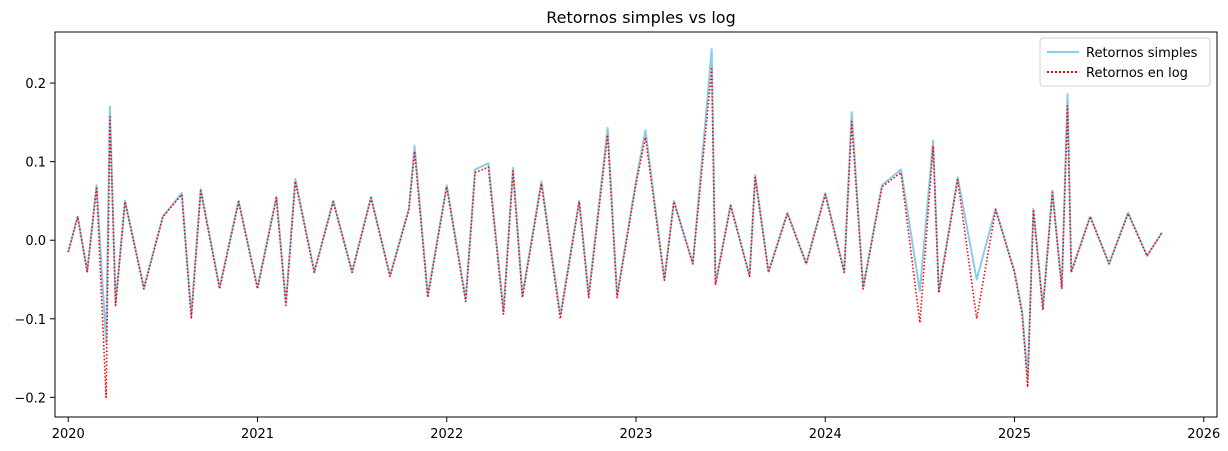 The height and width of the screenshot is (451, 1228). What do you see at coordinates (825, 434) in the screenshot?
I see `x-tick-label-4: 2024` at bounding box center [825, 434].